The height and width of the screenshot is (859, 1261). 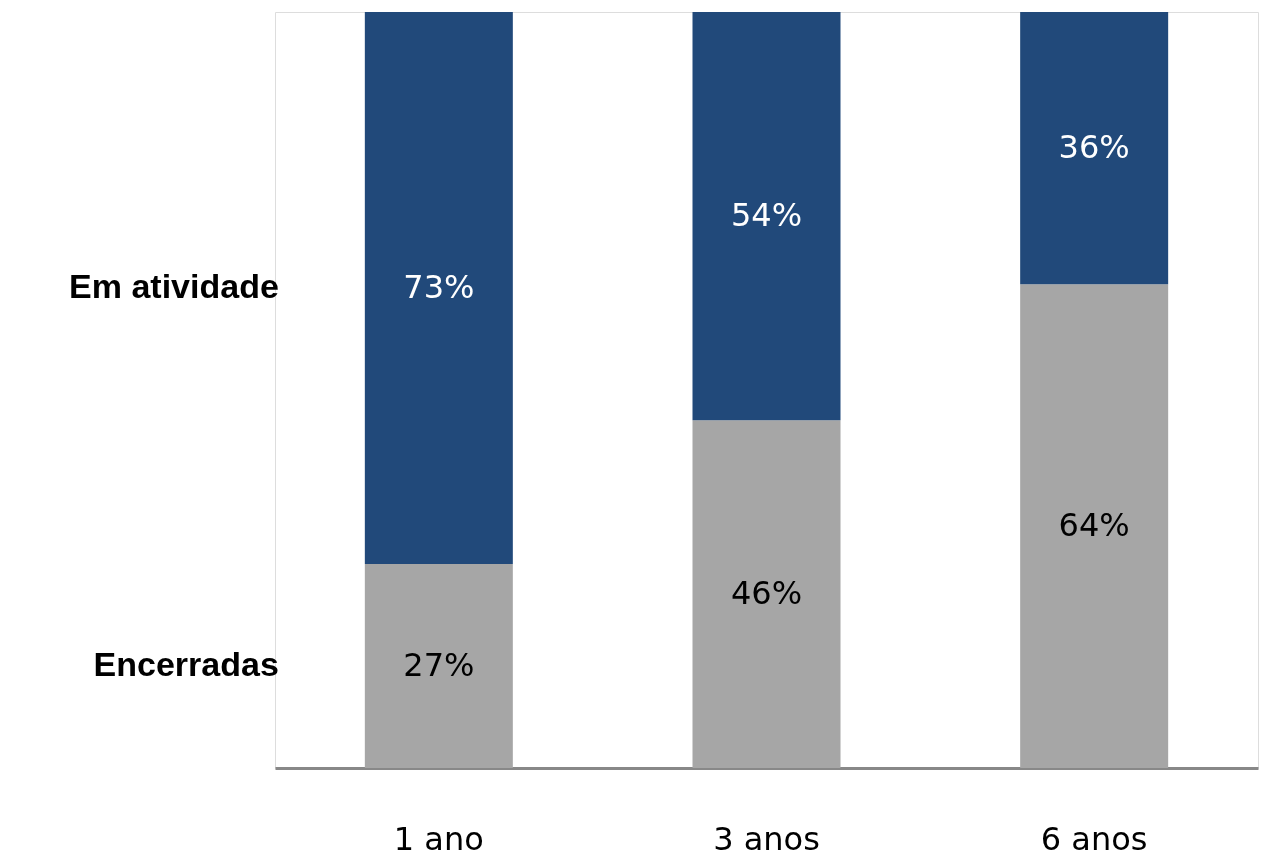 I want to click on x-tick-label: 6 anos, so click(x=1094, y=838).